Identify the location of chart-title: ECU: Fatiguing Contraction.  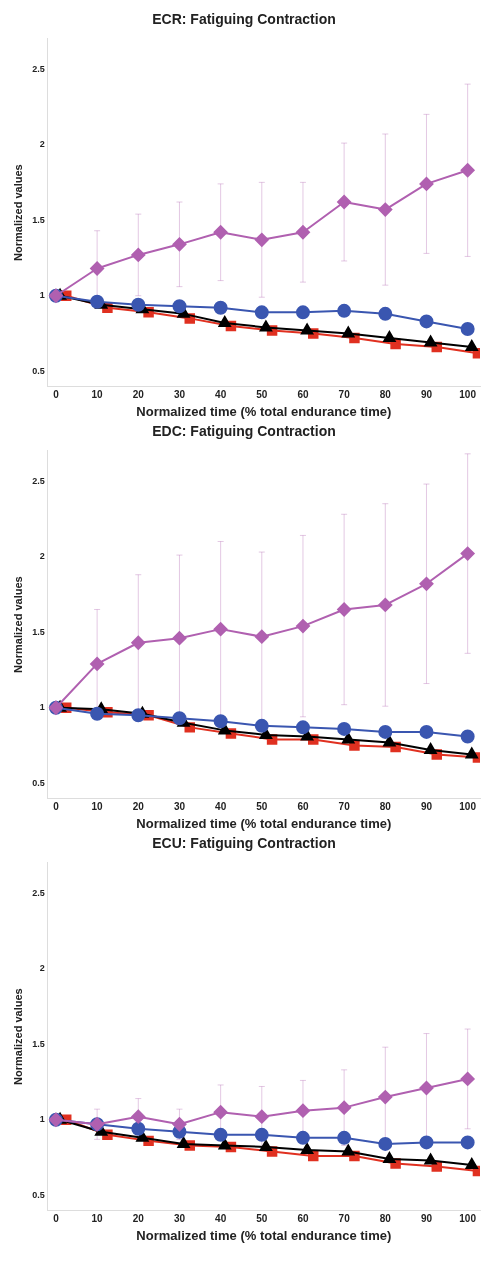
(244, 843).